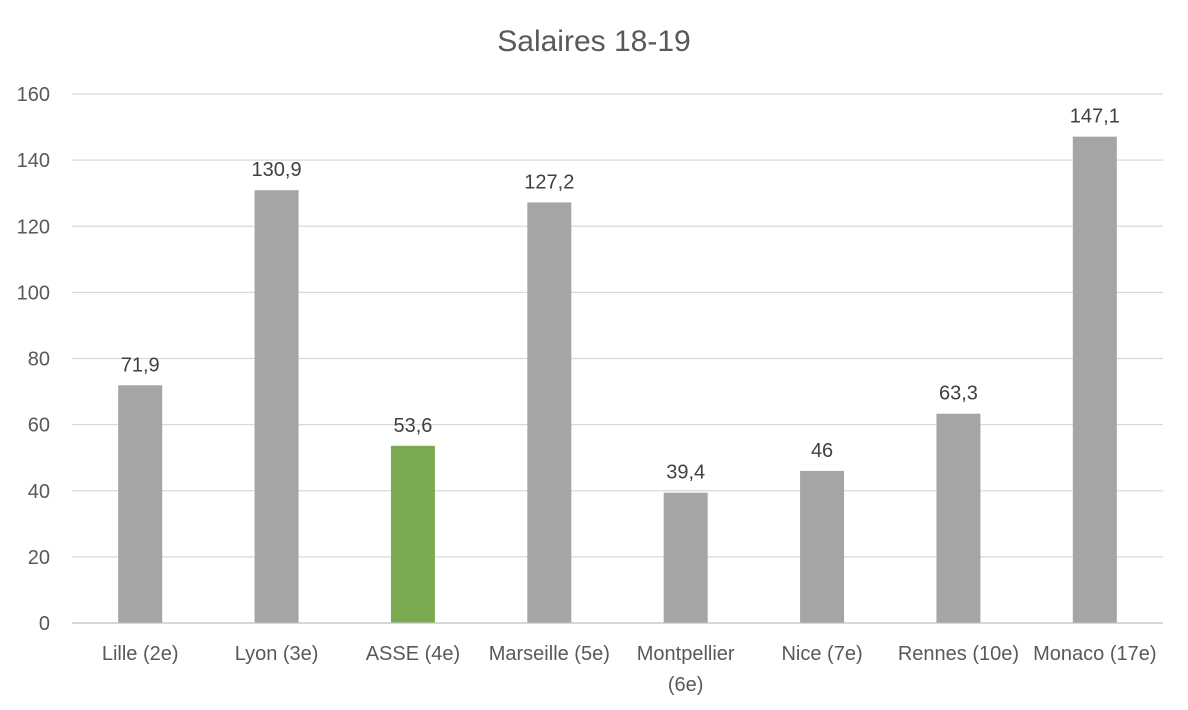  Describe the element at coordinates (33, 293) in the screenshot. I see `y-tick-label: 100` at that location.